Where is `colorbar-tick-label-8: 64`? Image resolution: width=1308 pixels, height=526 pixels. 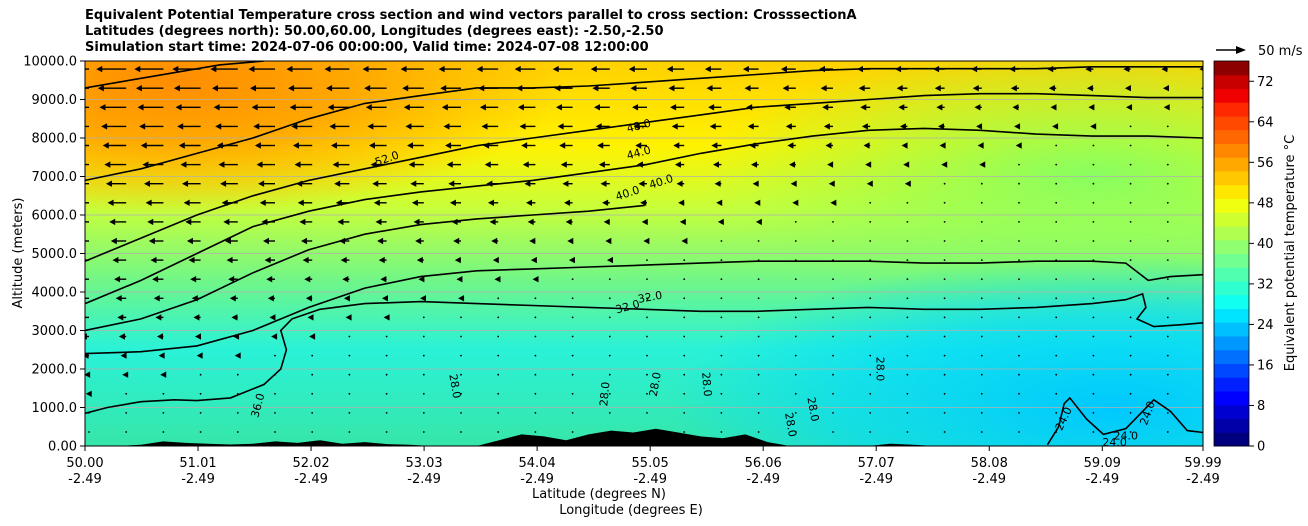
colorbar-tick-label-8: 64 is located at coordinates (1265, 122).